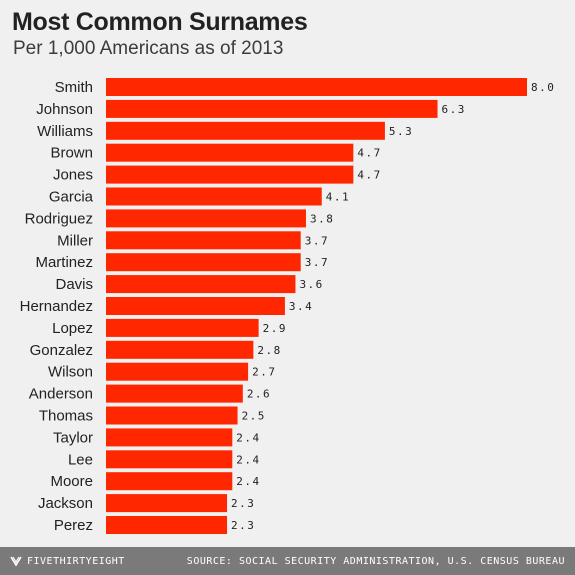 Image resolution: width=575 pixels, height=575 pixels. What do you see at coordinates (195, 306) in the screenshot?
I see `bar-hernandez` at bounding box center [195, 306].